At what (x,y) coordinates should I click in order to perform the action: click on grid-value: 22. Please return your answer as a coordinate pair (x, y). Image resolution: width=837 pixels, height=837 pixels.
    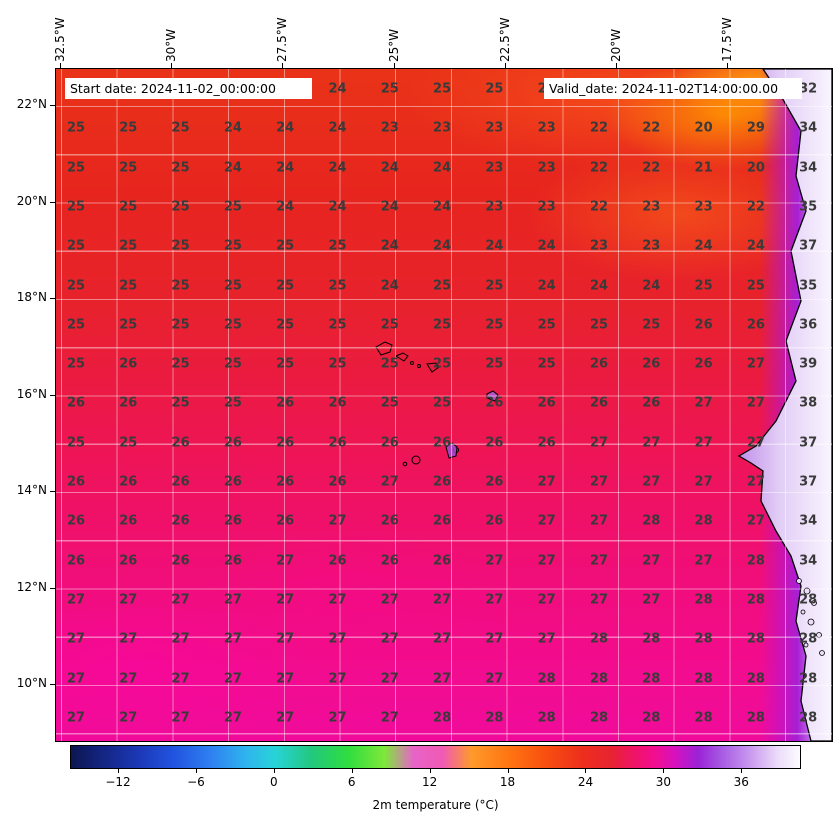
    Looking at the image, I should click on (599, 168).